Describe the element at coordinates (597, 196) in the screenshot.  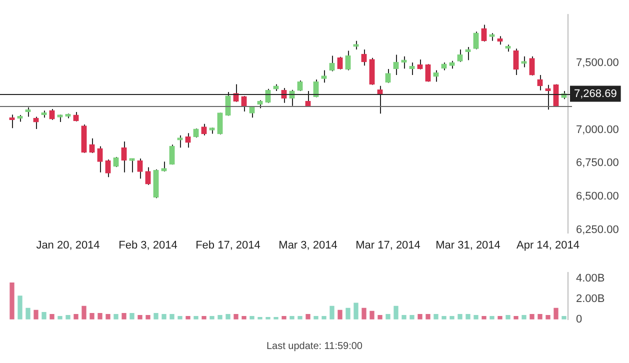
I see `y-tick-label: 6,500.00` at that location.